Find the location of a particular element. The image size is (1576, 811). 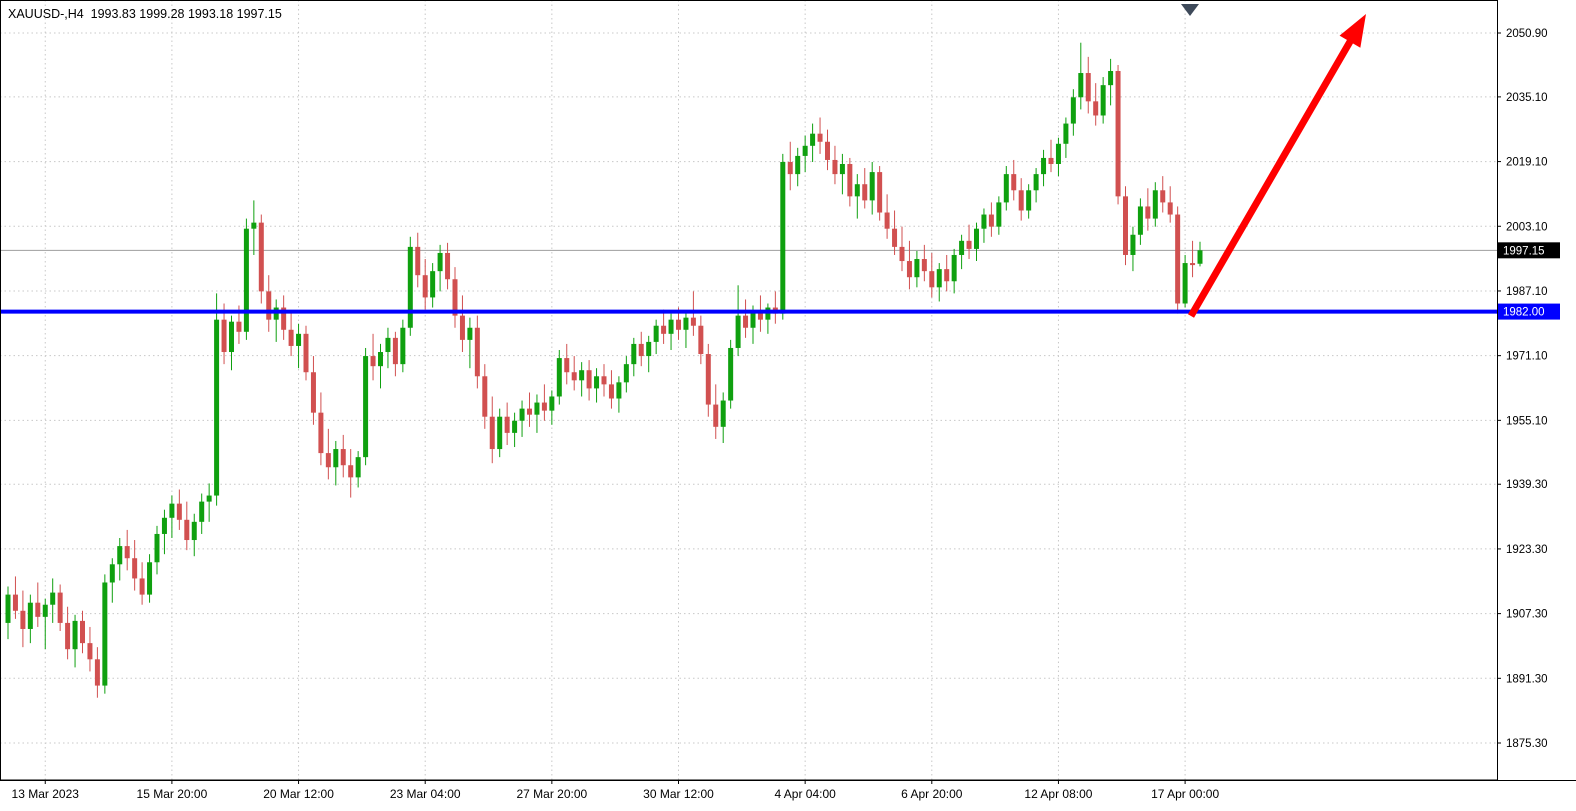

time-tick-label: 6 Apr 20:00 is located at coordinates (932, 794).